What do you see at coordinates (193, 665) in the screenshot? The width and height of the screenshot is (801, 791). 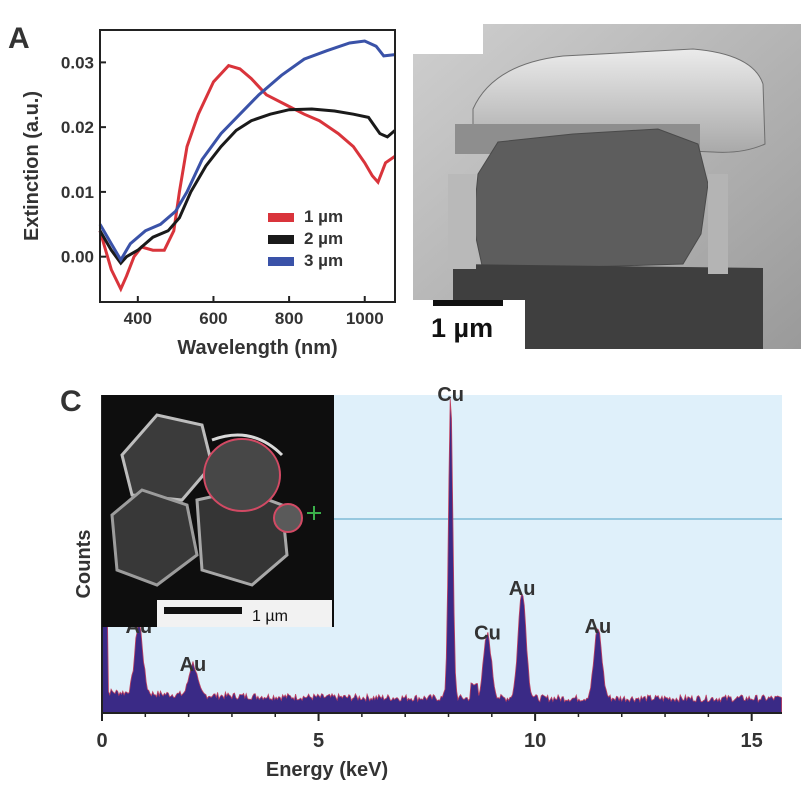 I see `peak-label-2: Au` at bounding box center [193, 665].